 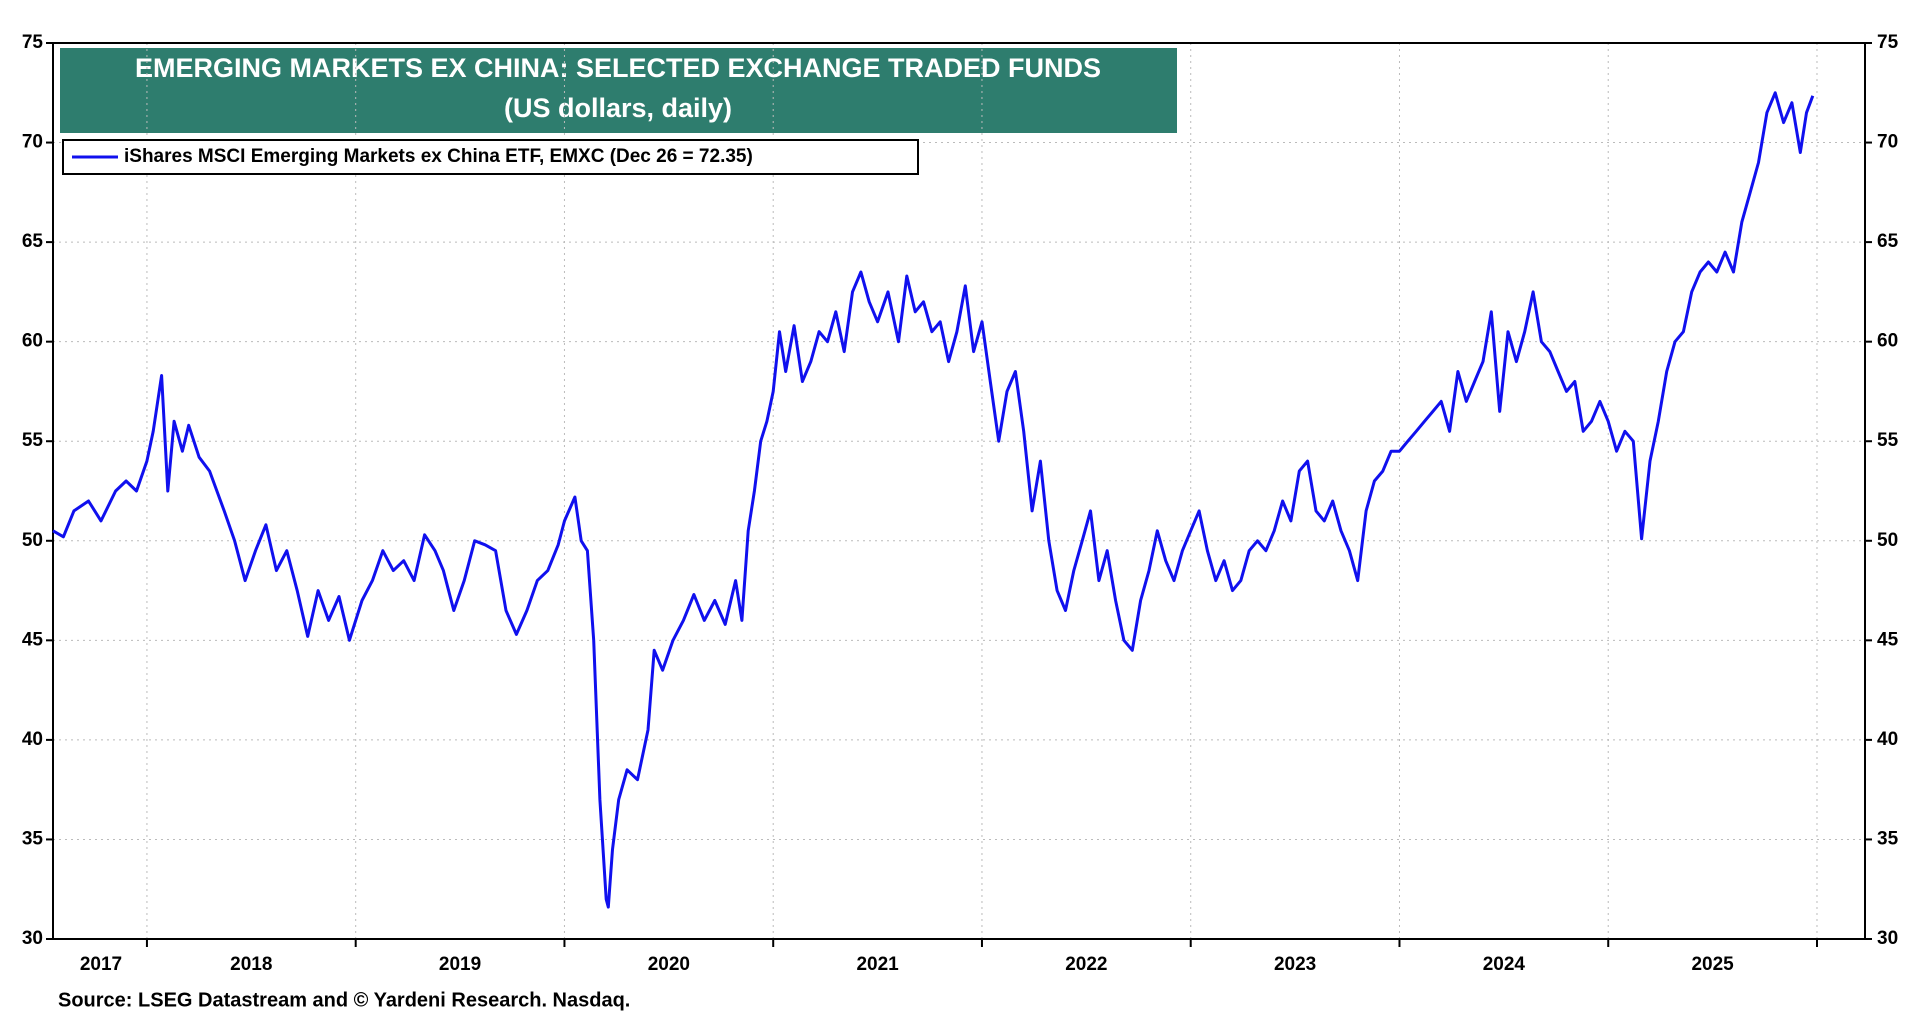 I want to click on y-tick-label: 65, so click(x=33, y=241).